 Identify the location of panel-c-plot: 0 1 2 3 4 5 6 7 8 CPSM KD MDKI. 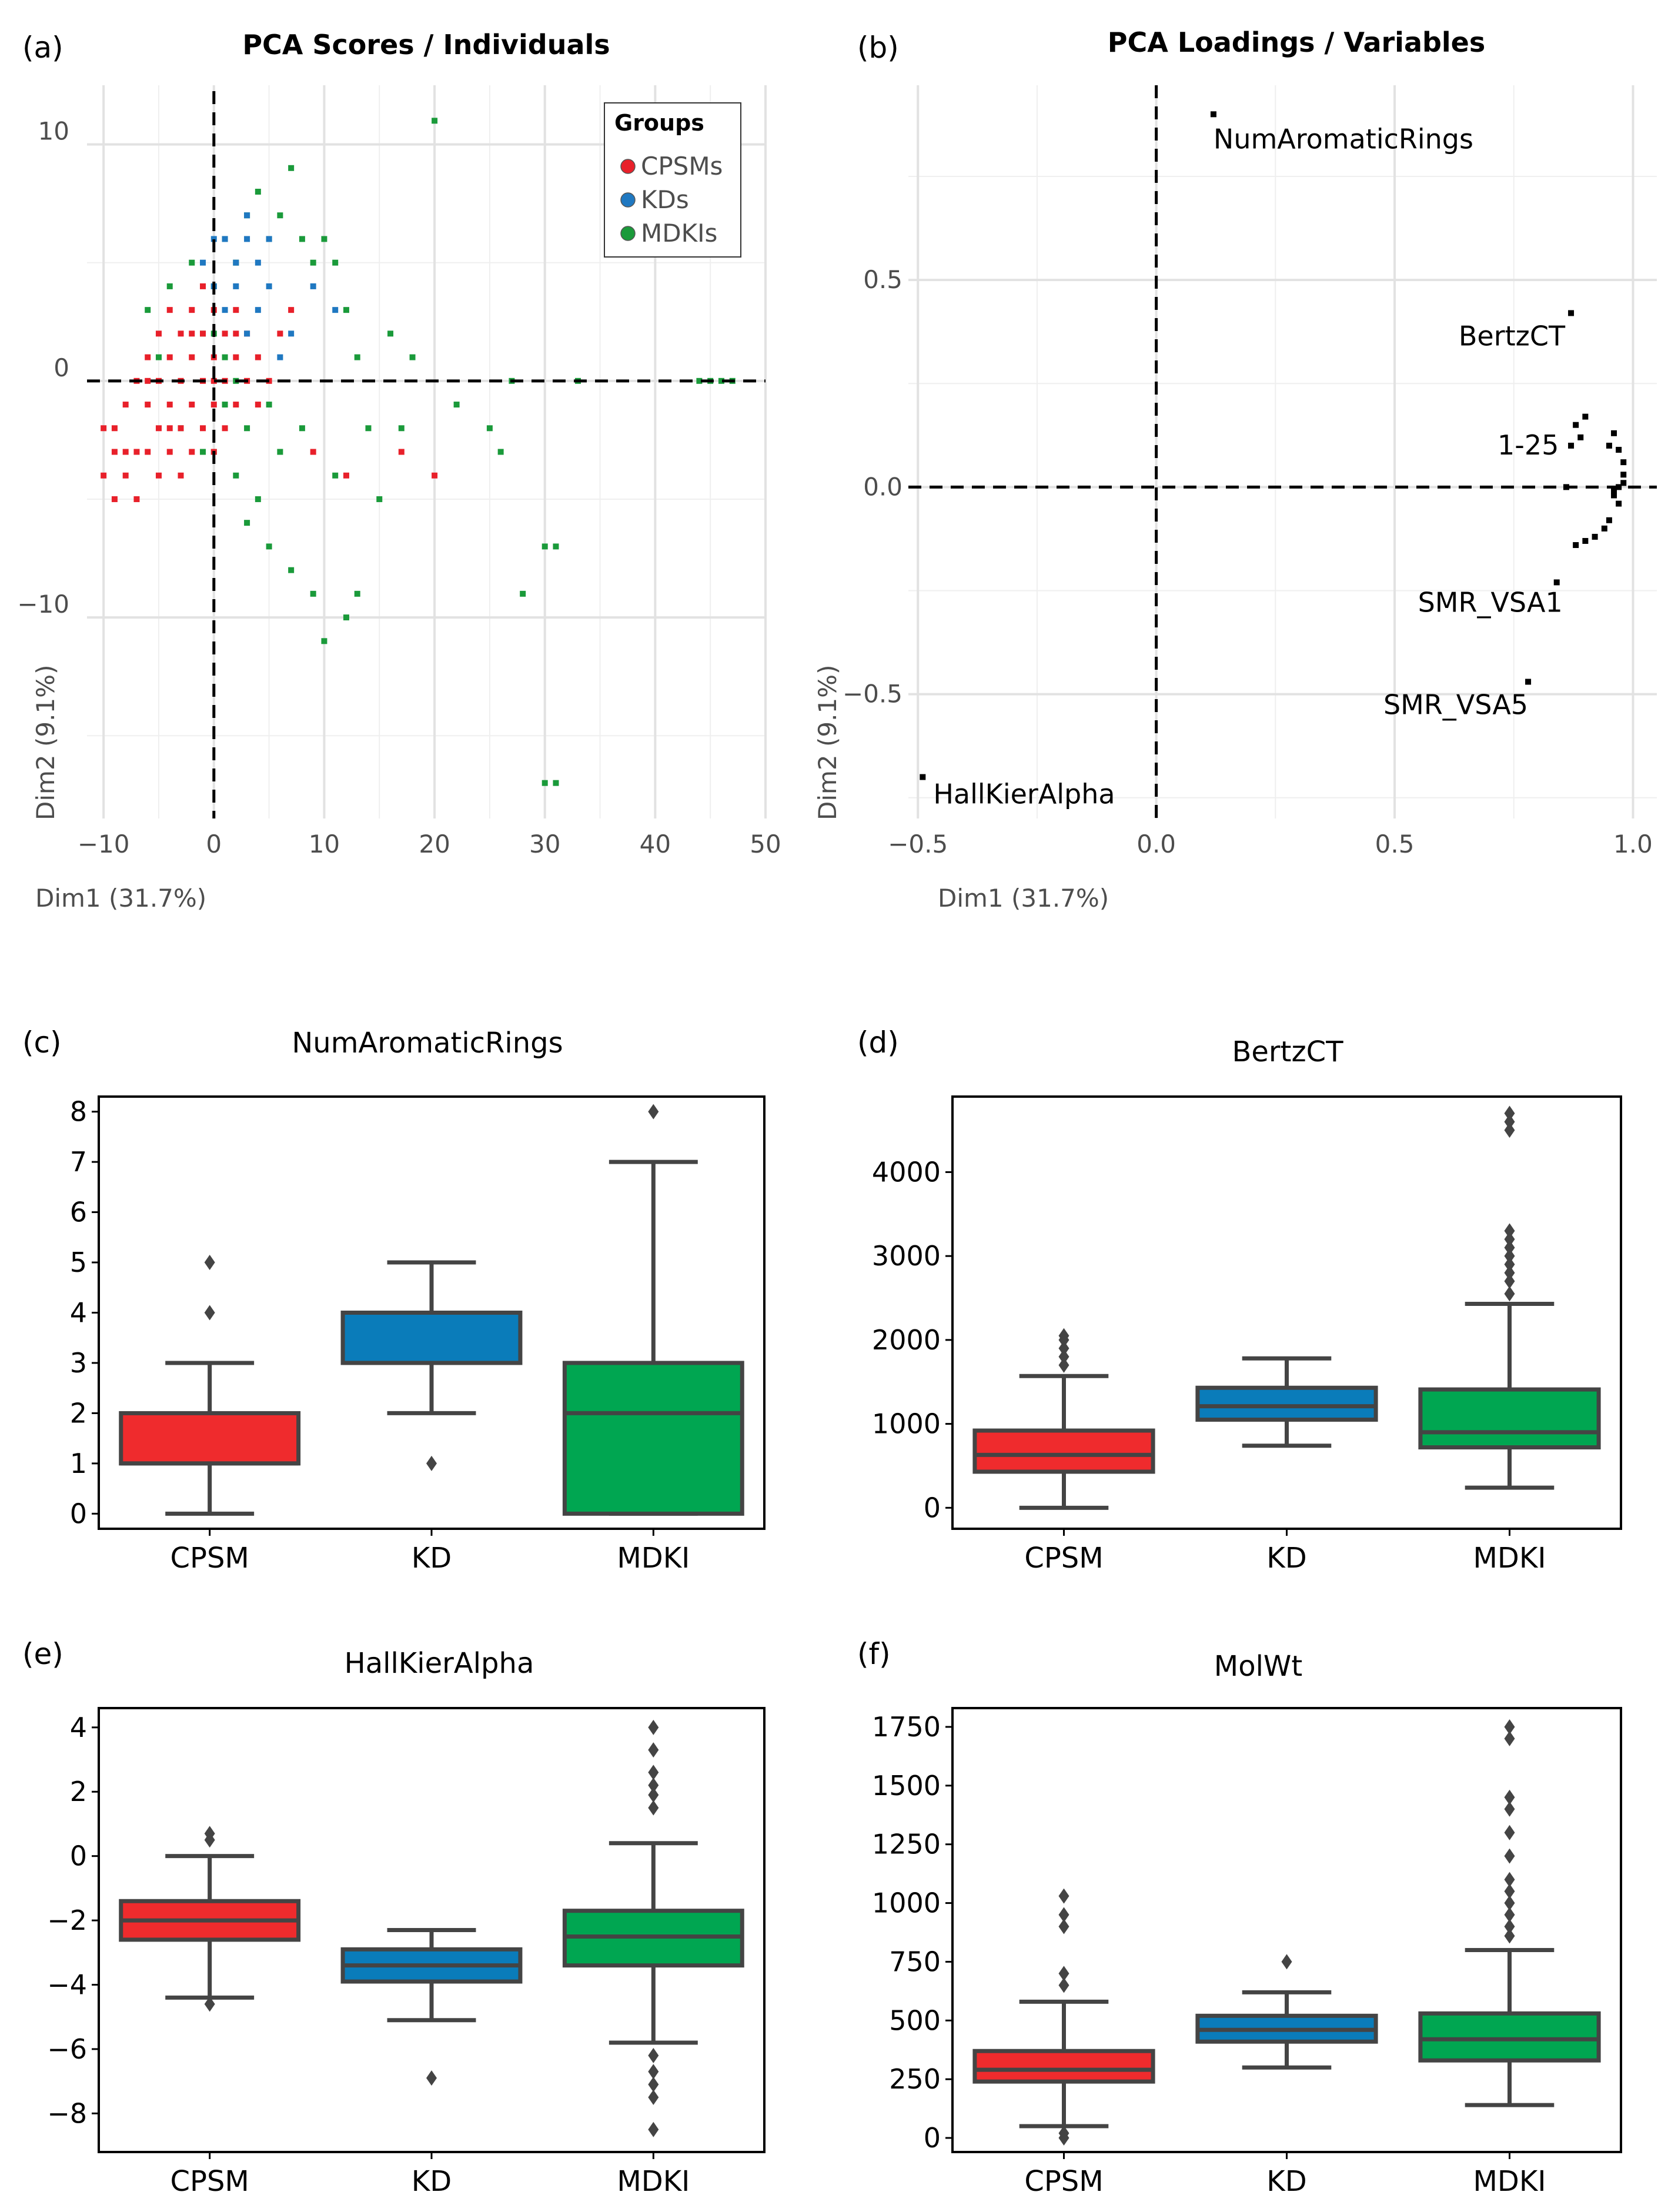
(418, 1335).